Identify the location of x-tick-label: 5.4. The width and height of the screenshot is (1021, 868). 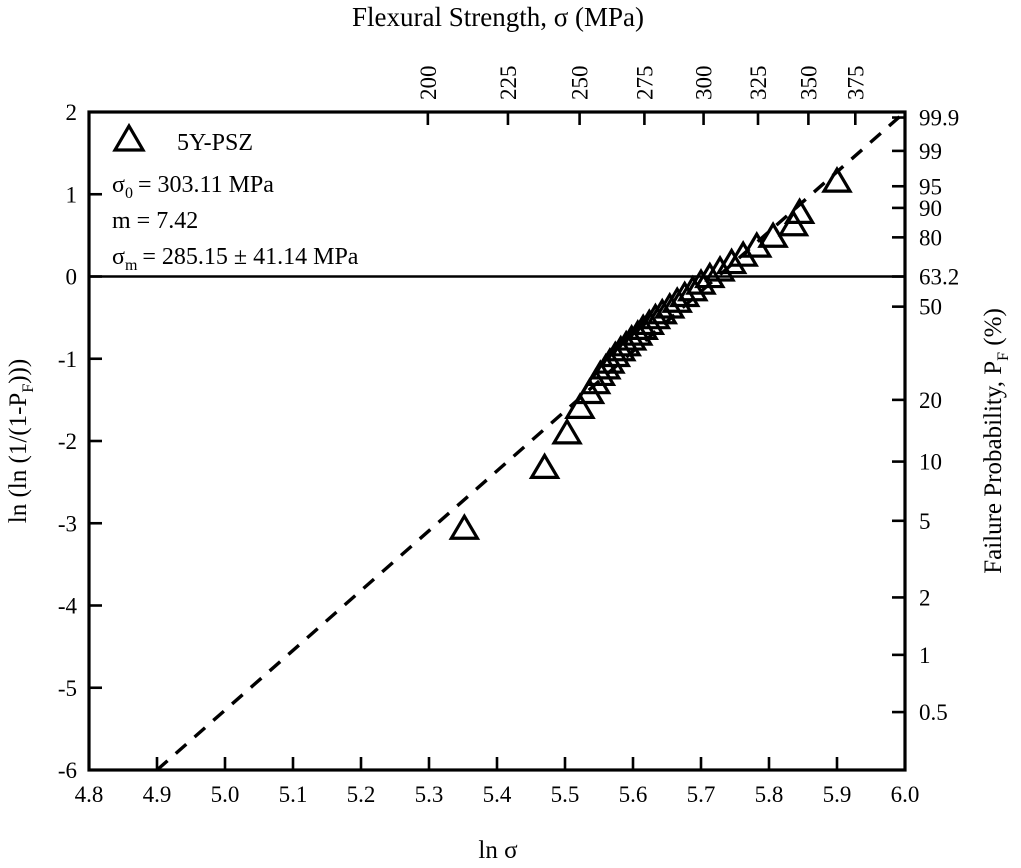
(497, 794).